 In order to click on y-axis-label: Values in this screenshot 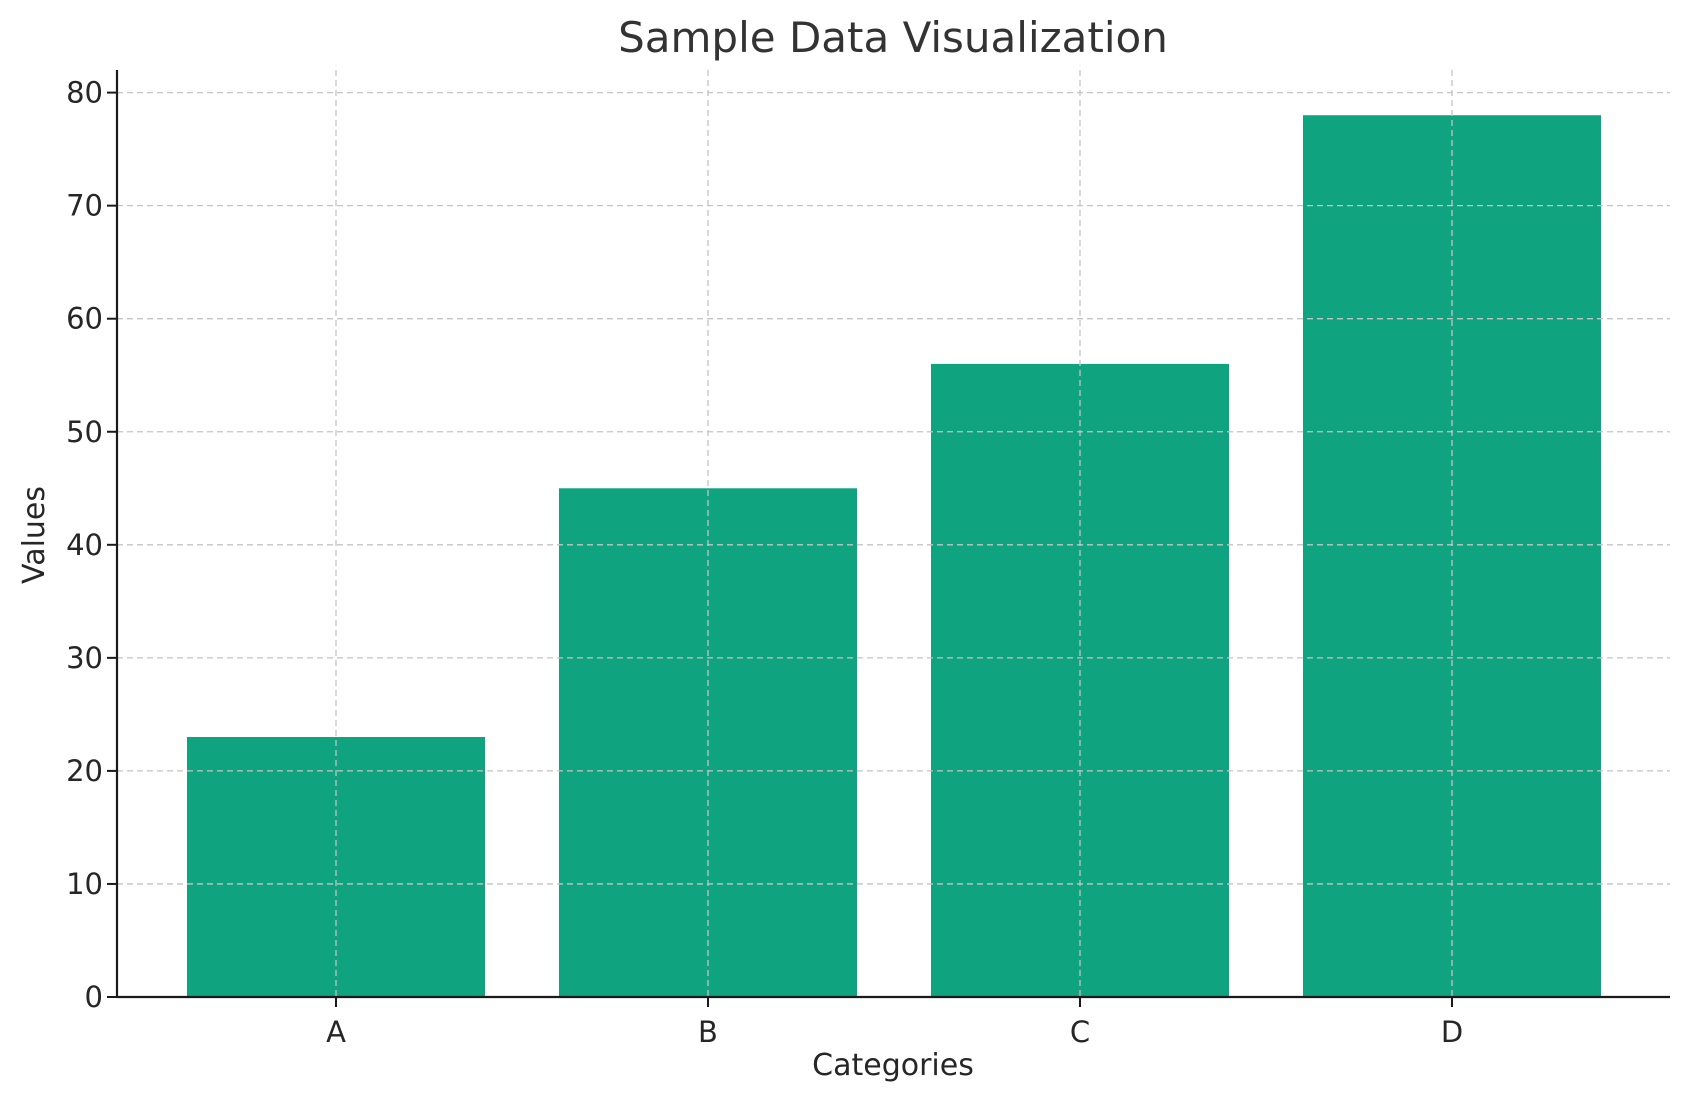, I will do `click(34, 535)`.